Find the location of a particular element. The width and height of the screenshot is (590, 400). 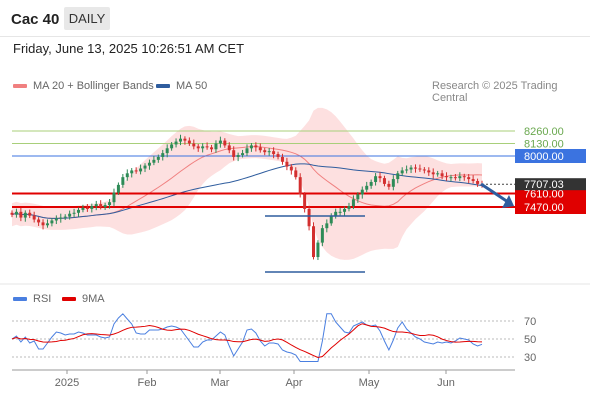

rsi-swatch is located at coordinates (20, 299).